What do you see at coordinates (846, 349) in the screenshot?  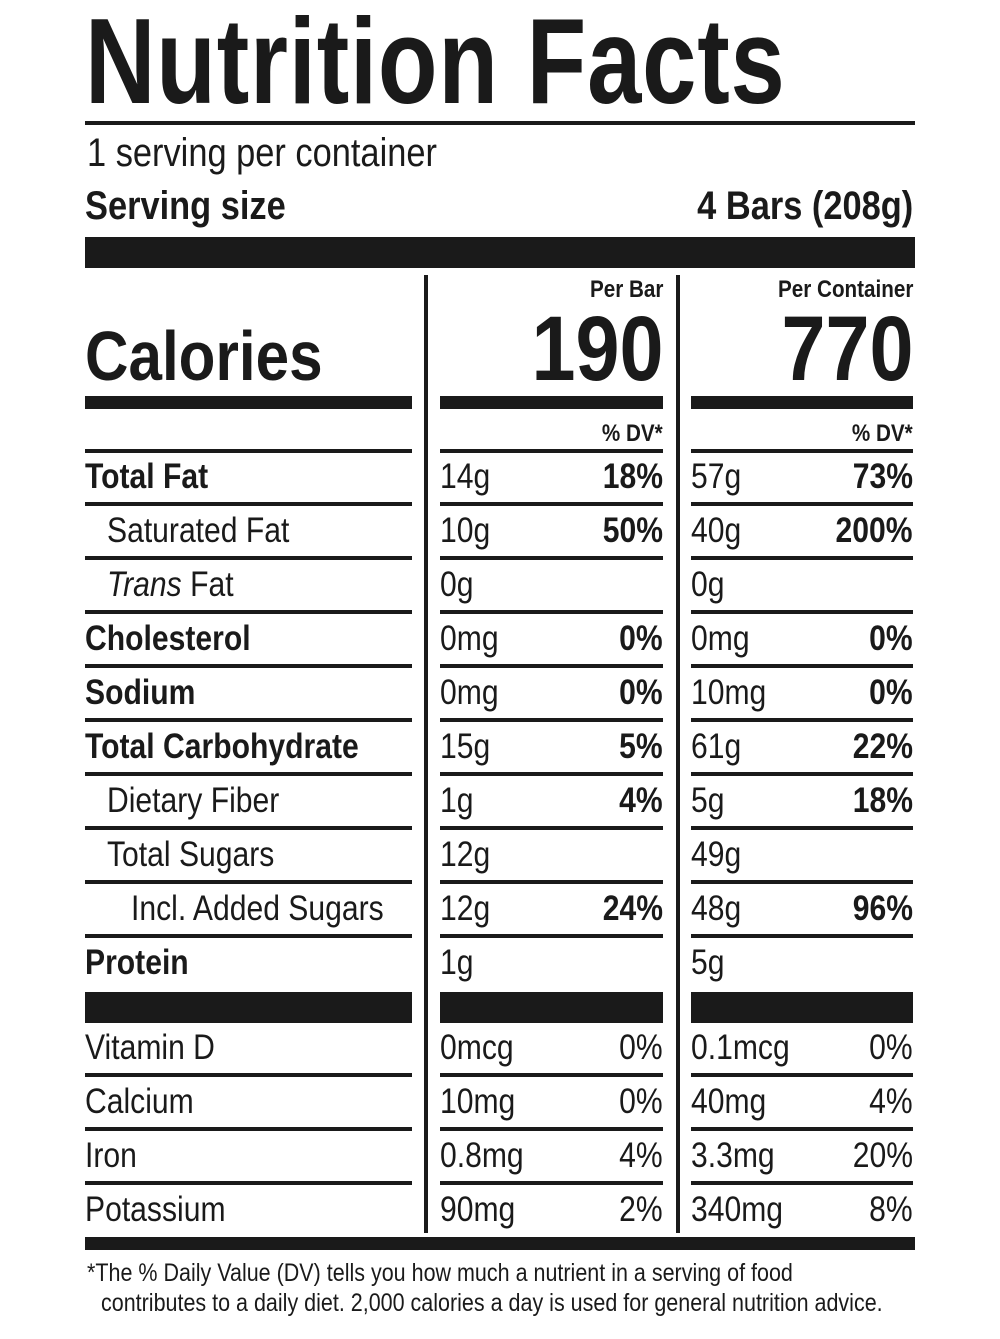 I see `per-container-calories: 770` at bounding box center [846, 349].